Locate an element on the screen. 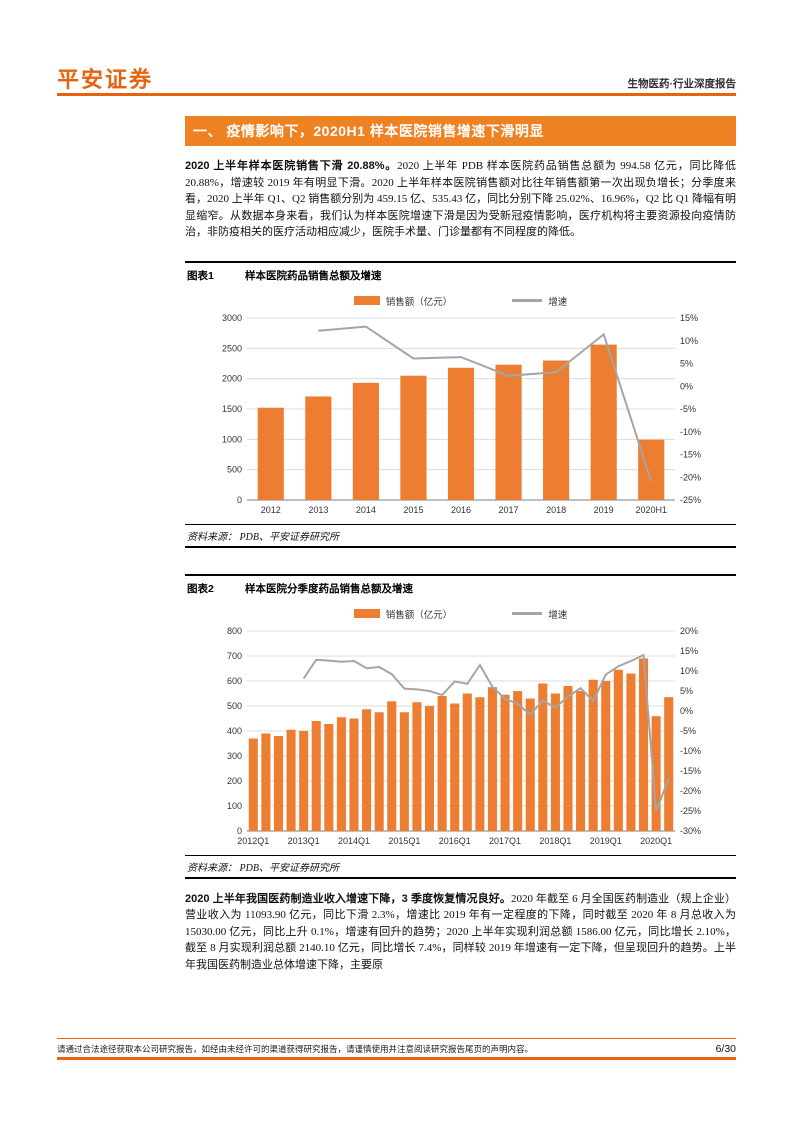 Image resolution: width=793 pixels, height=1122 pixels. svg-text: 2013 is located at coordinates (318, 510).